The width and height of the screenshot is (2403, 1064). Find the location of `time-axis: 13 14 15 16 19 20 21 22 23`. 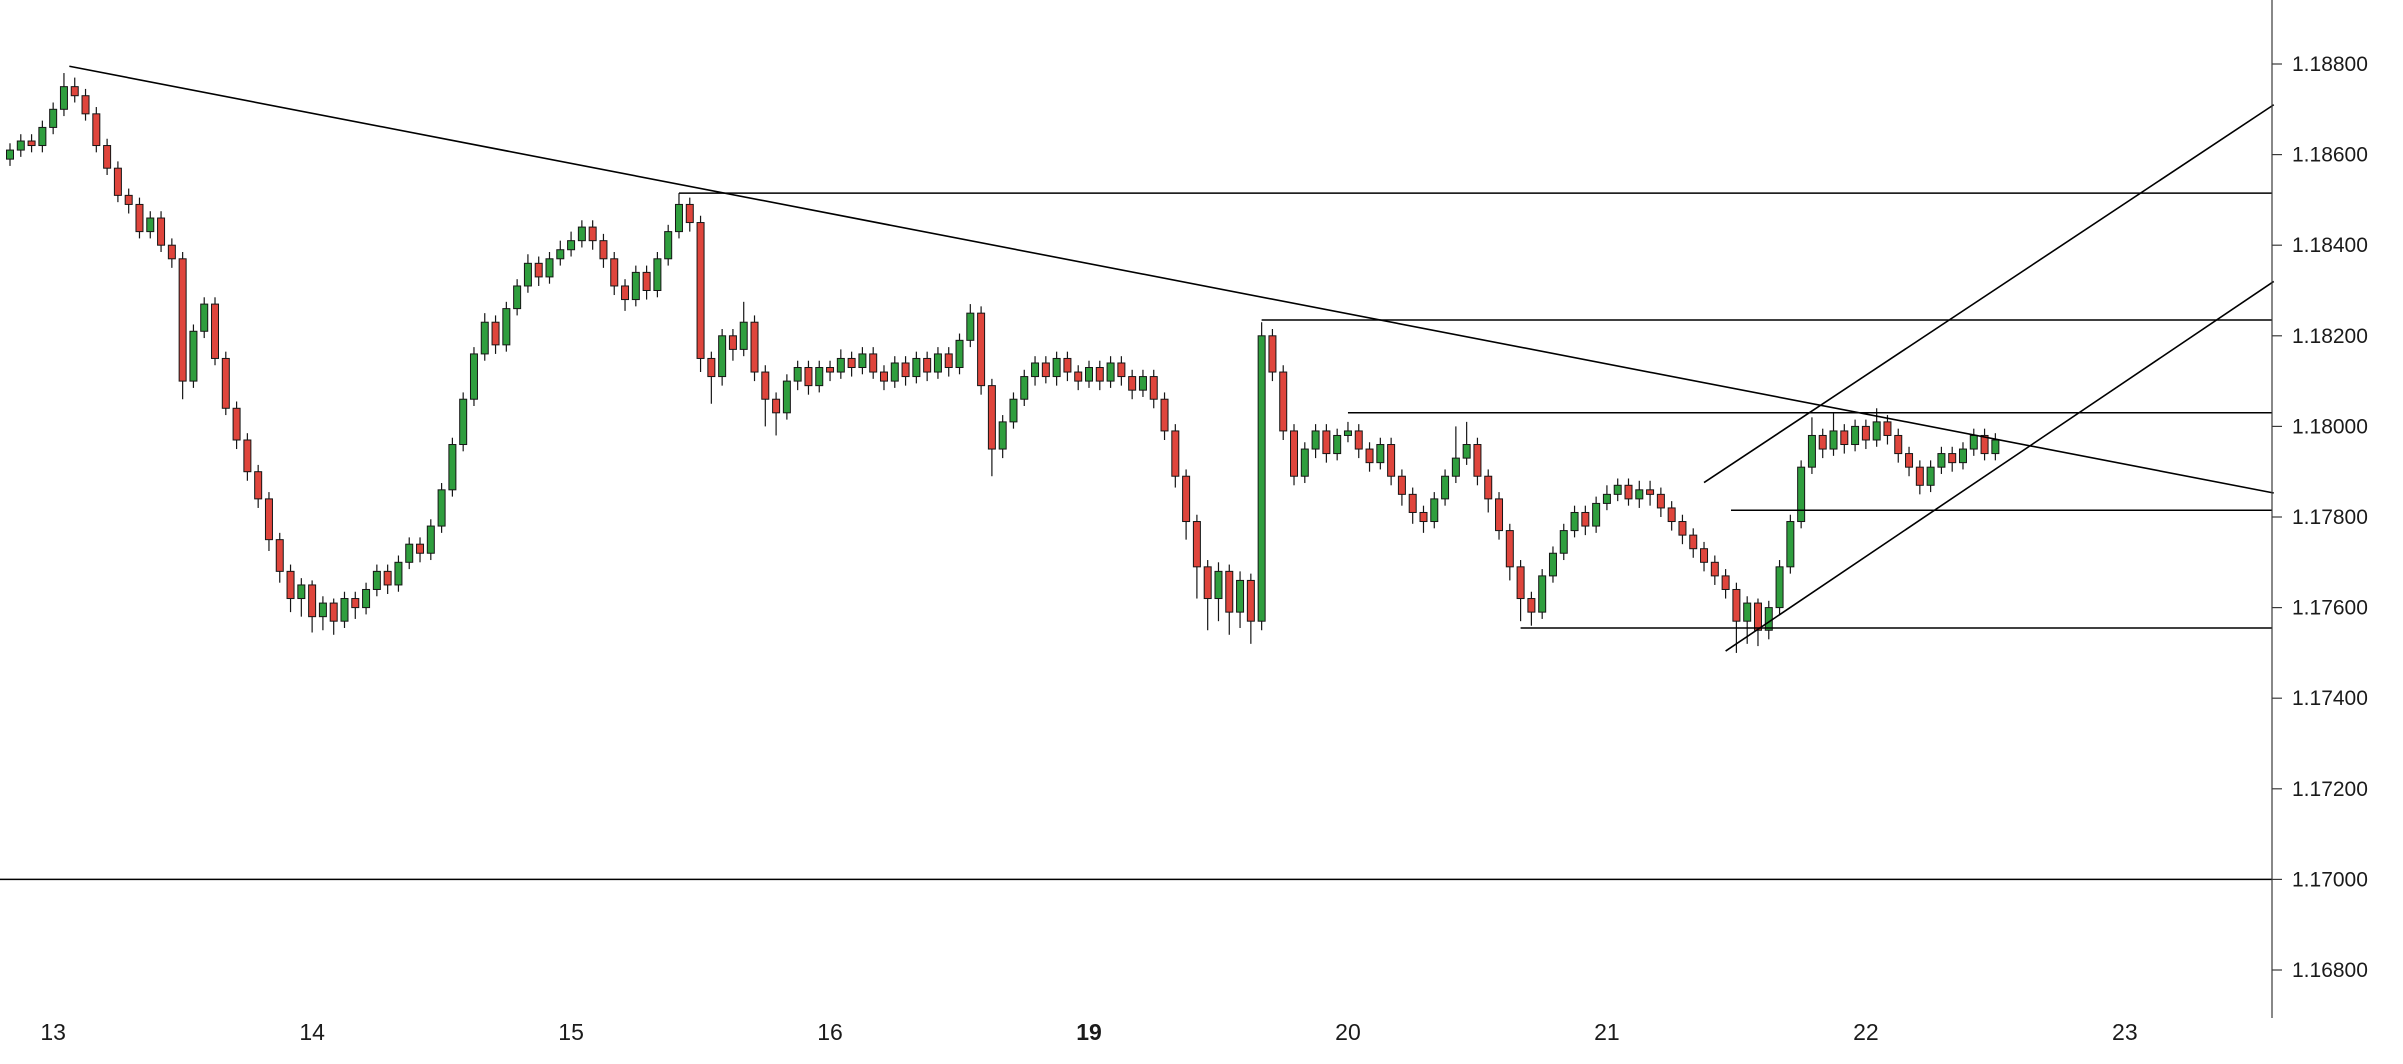

time-axis: 13 14 15 16 19 20 21 22 23 is located at coordinates (1088, 1032).